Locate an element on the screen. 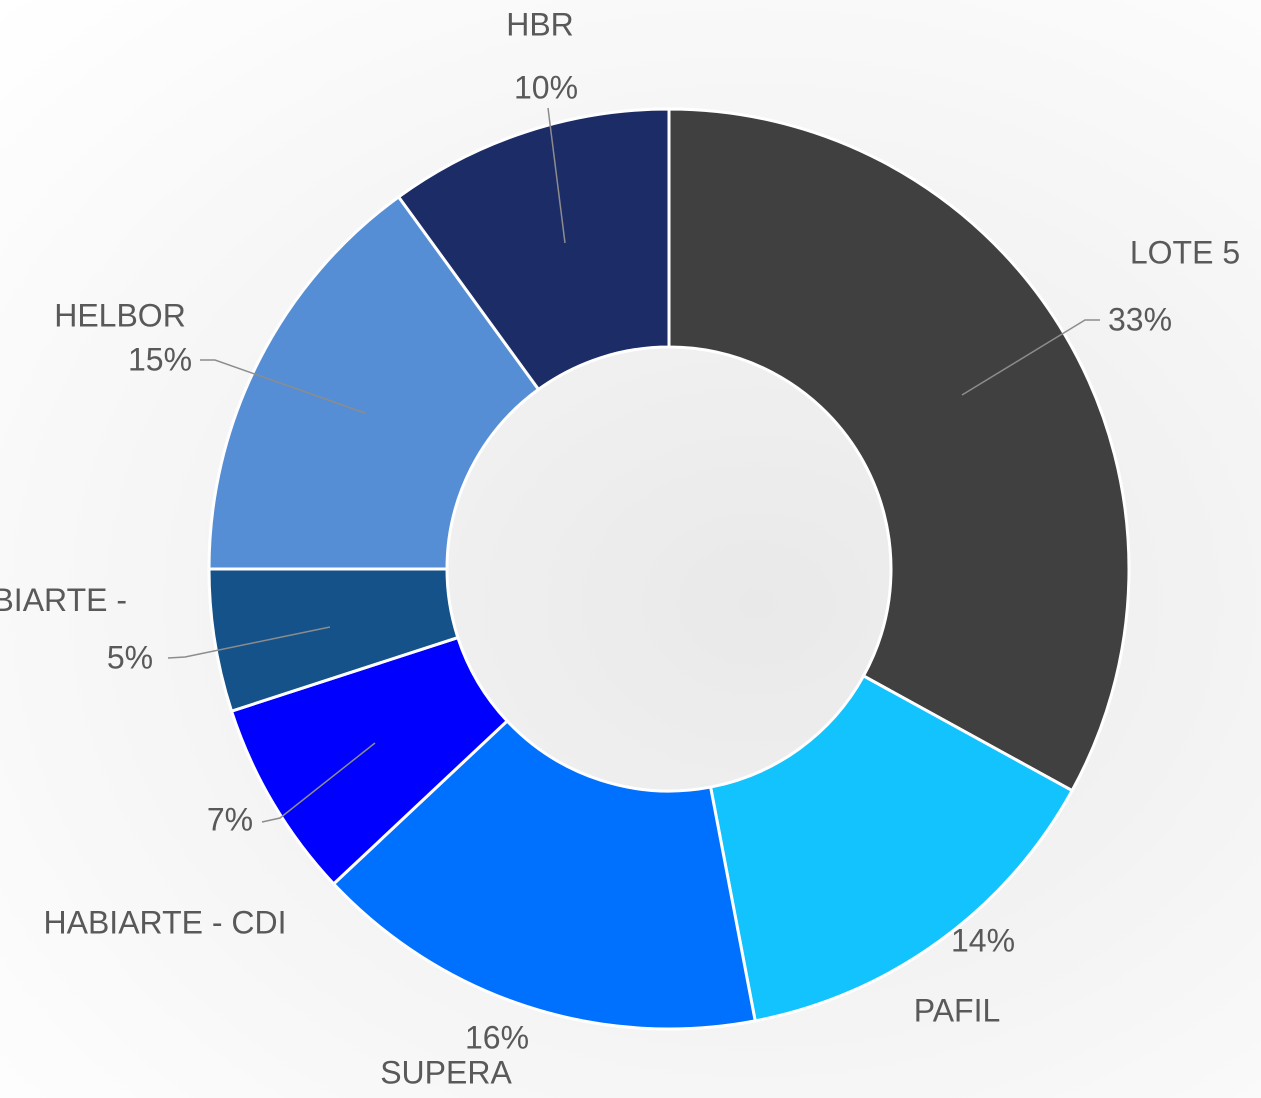 The image size is (1261, 1098). value-label: 15% is located at coordinates (160, 359).